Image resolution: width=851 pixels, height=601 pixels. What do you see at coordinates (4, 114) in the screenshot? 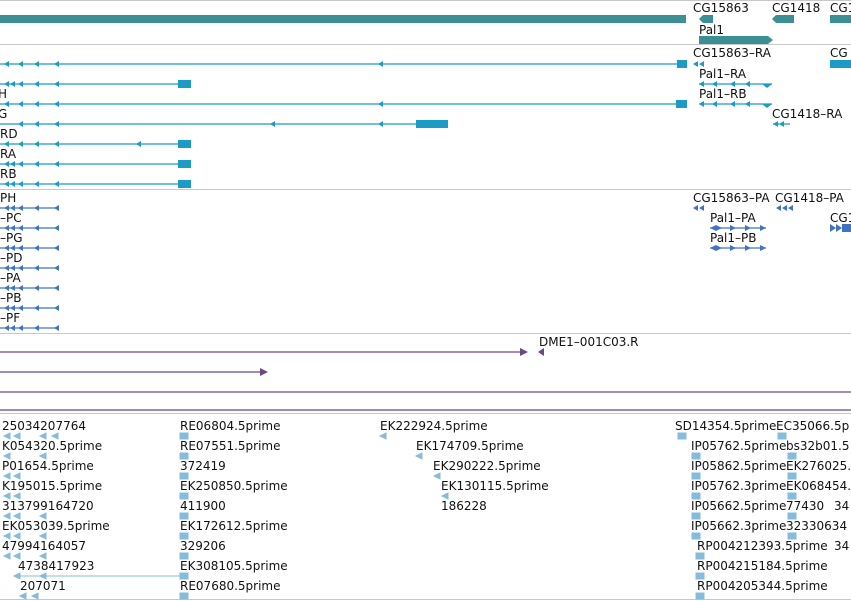
I see `transcript-label-left-g: G` at bounding box center [4, 114].